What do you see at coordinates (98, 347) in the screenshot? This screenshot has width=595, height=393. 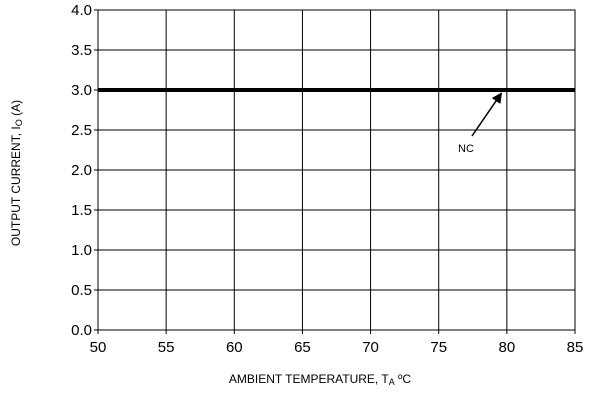 I see `x-tick-label: 50` at bounding box center [98, 347].